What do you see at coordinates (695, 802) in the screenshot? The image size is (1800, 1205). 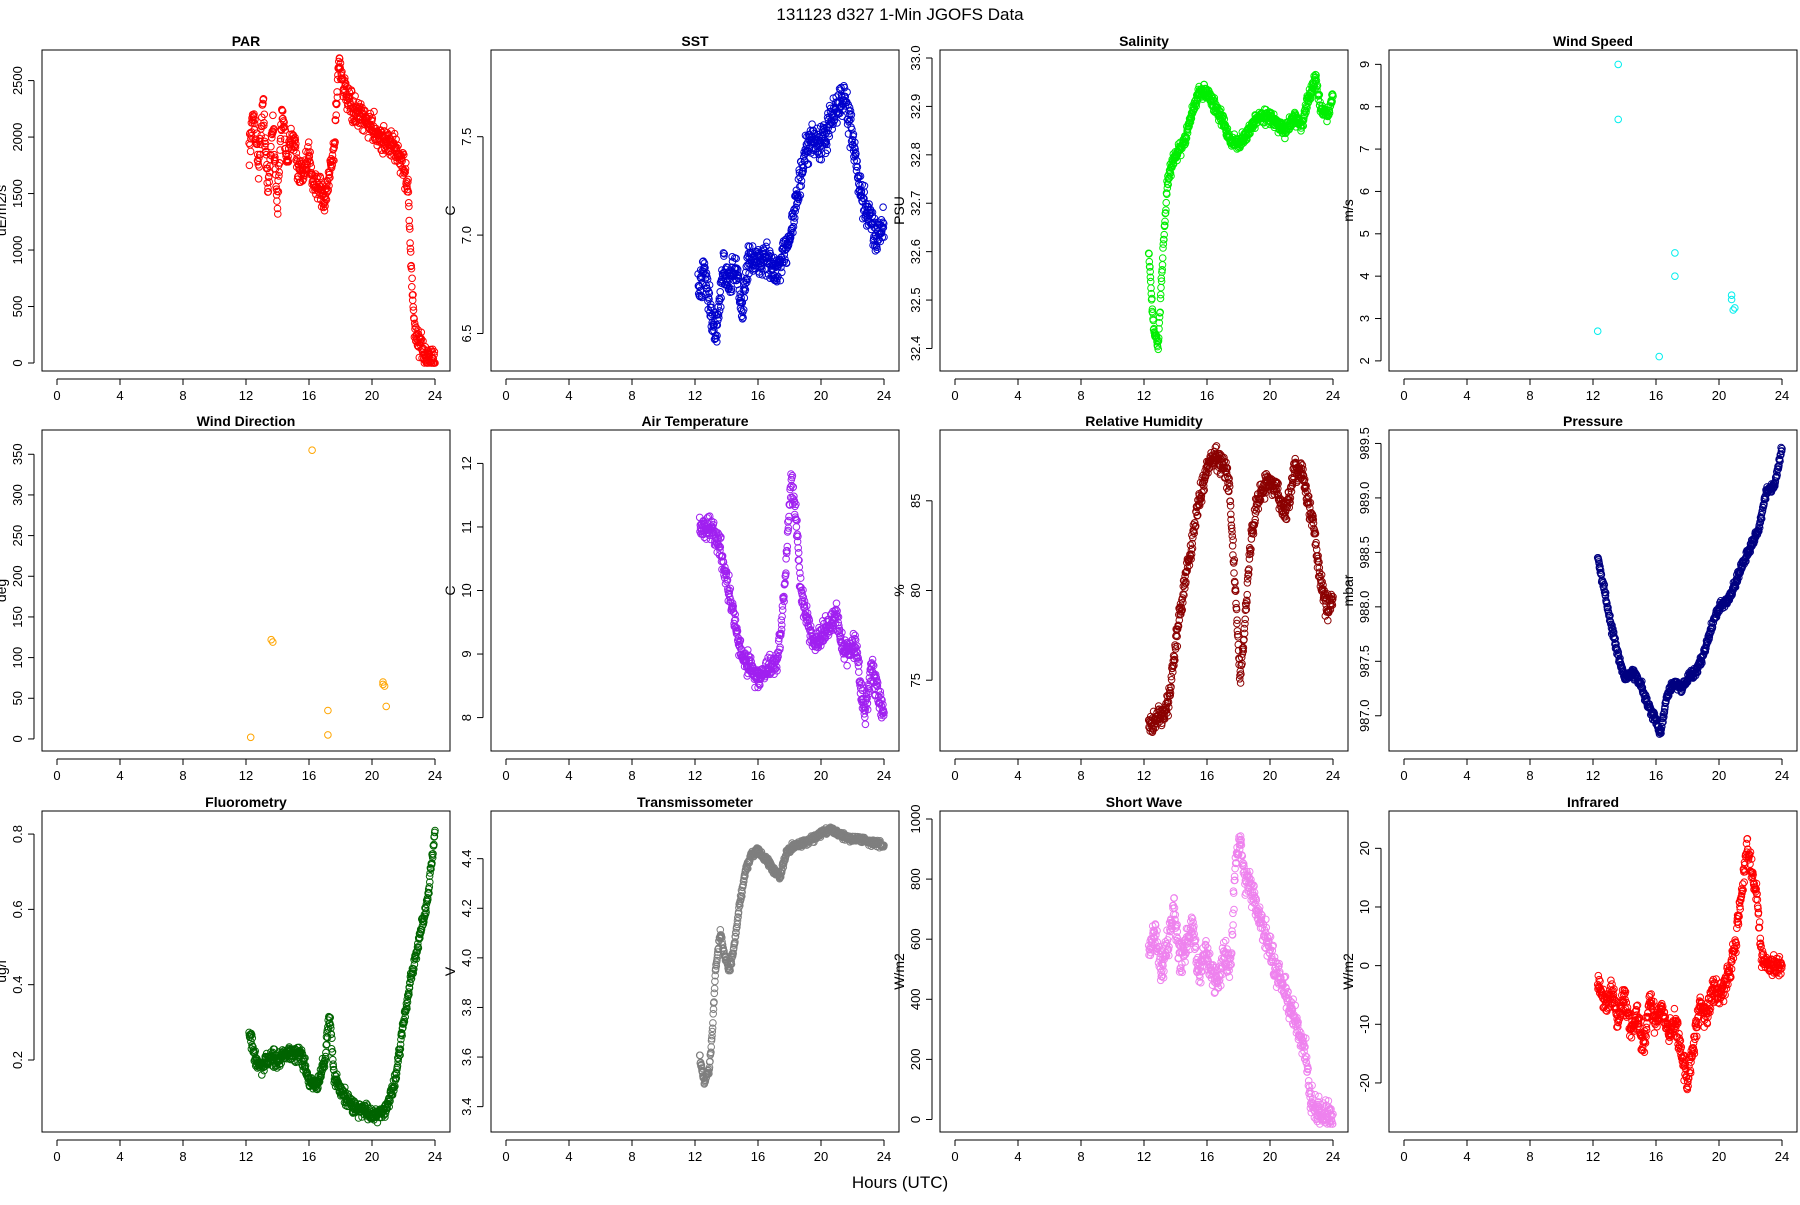 I see `chart-title: Transmissometer` at bounding box center [695, 802].